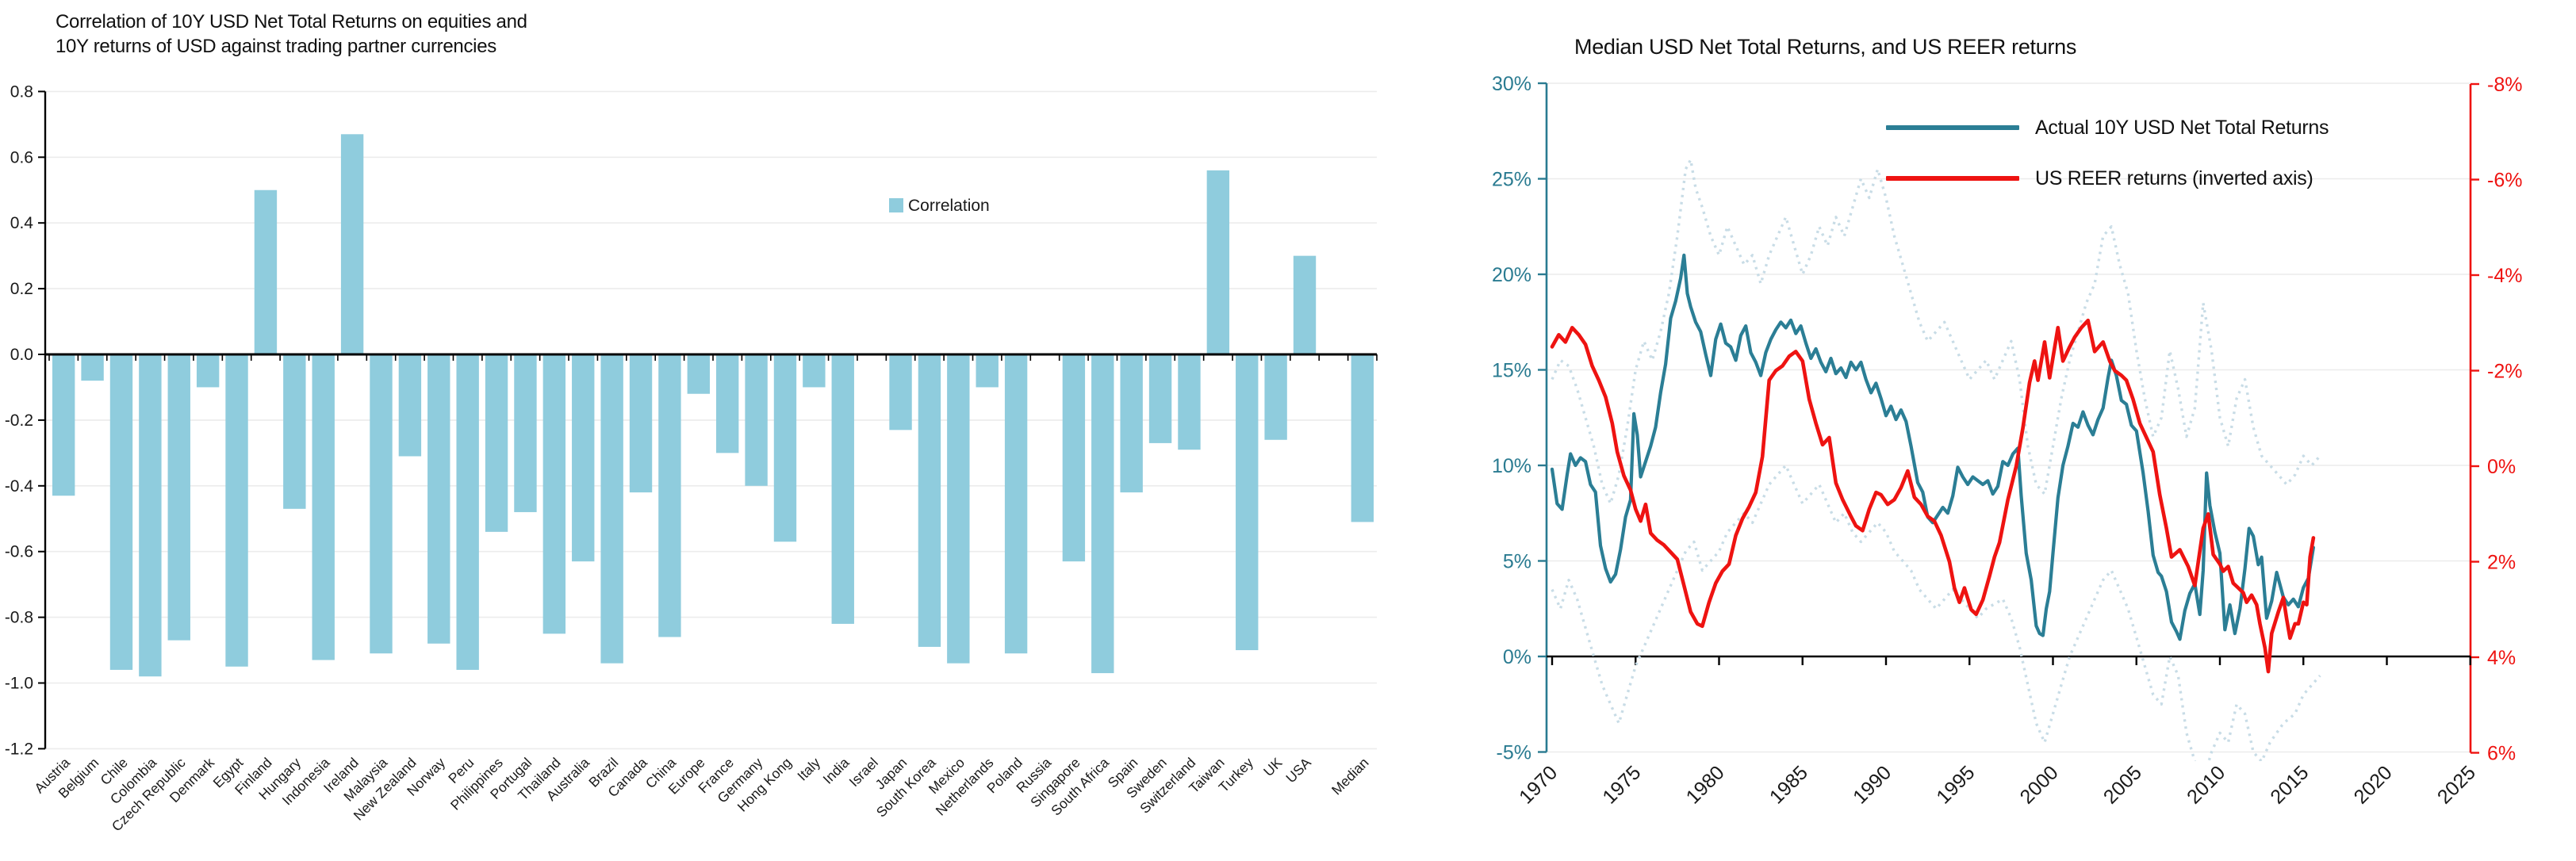 The image size is (2576, 861). What do you see at coordinates (808, 770) in the screenshot?
I see `x-axis-label-italy: Italy` at bounding box center [808, 770].